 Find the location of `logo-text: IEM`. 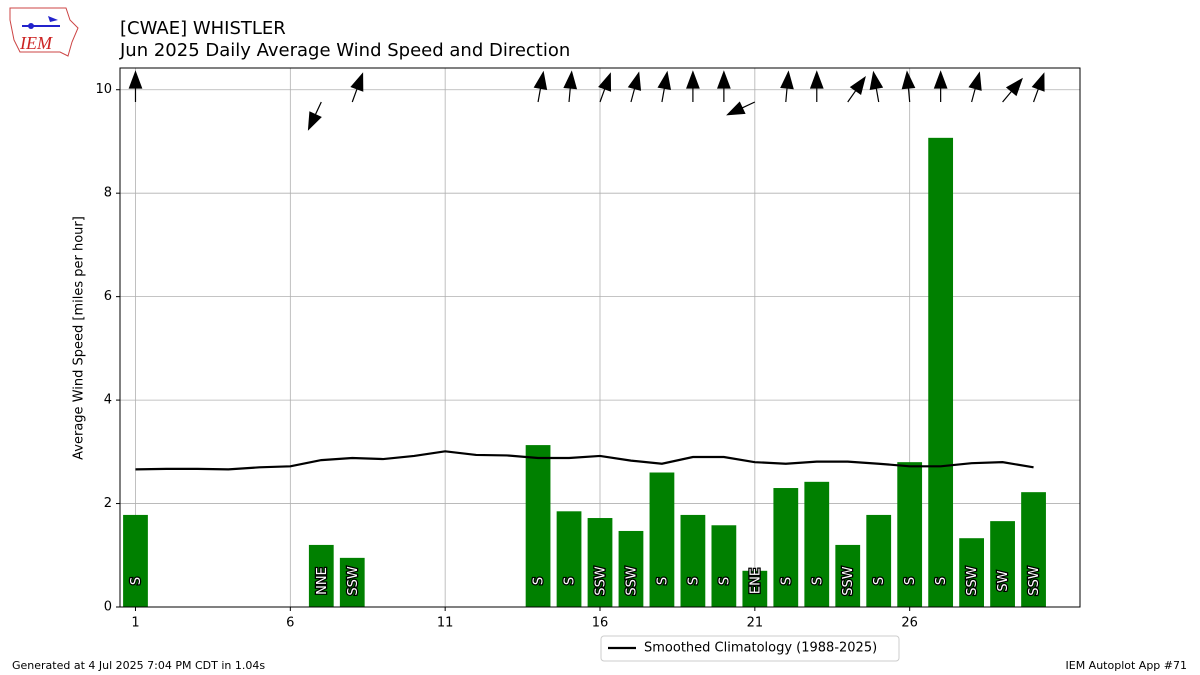

logo-text: IEM is located at coordinates (36, 43).